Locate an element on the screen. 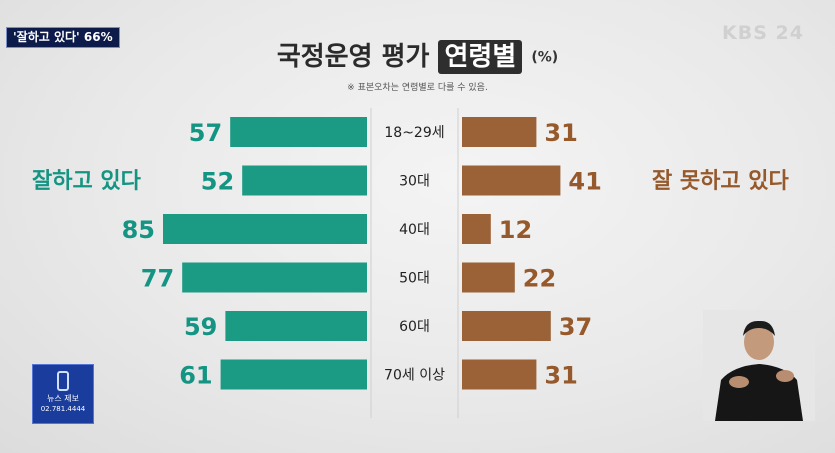 The height and width of the screenshot is (453, 835). value-label-negative: 12 is located at coordinates (515, 230).